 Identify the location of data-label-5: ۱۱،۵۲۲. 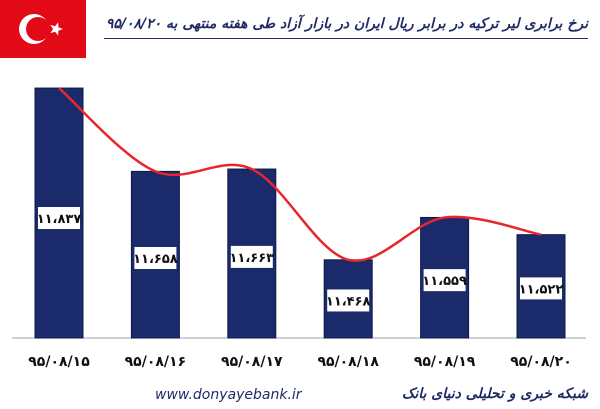
(541, 289).